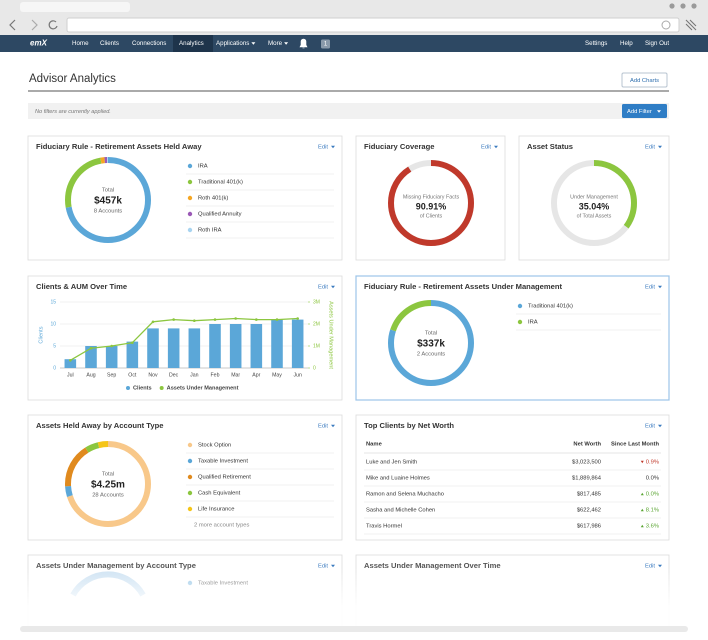 The width and height of the screenshot is (708, 640). I want to click on card-title: Assets Under Management by Account Type, so click(116, 565).